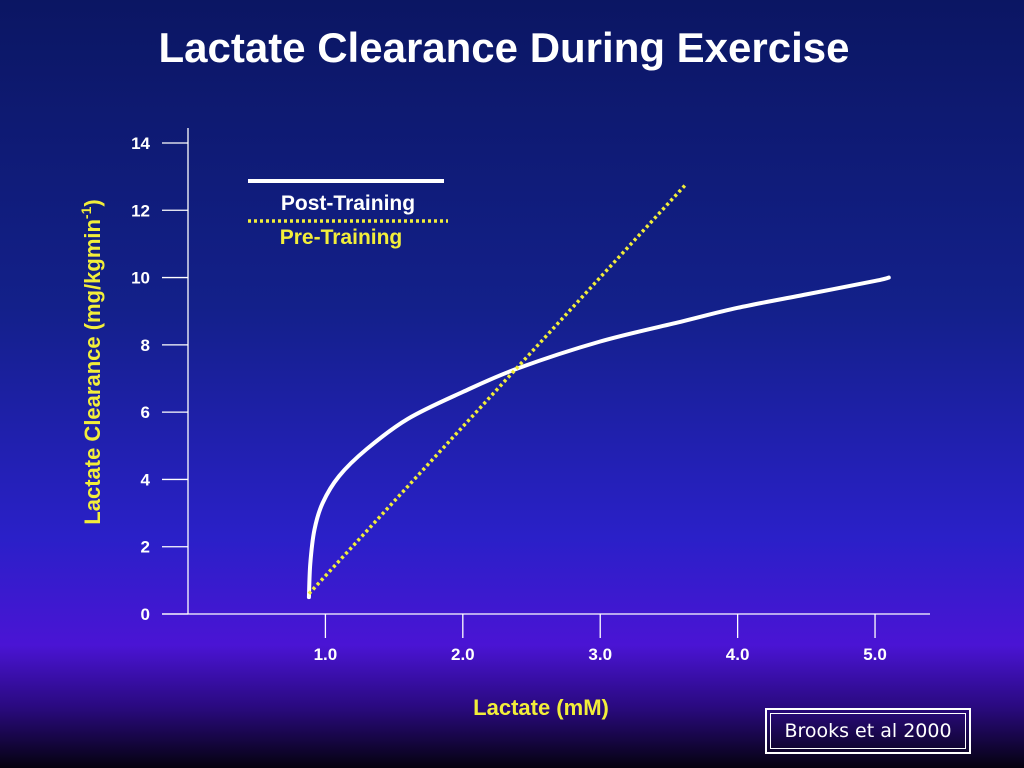 Image resolution: width=1024 pixels, height=768 pixels. What do you see at coordinates (145, 345) in the screenshot?
I see `y-tick-label: 8` at bounding box center [145, 345].